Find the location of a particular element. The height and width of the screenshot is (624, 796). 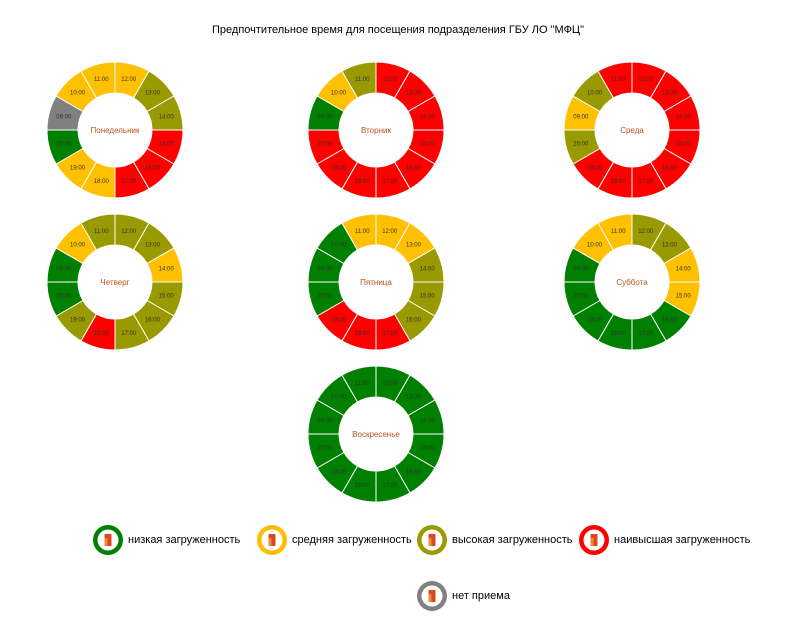

legend-label: нет приема is located at coordinates (481, 596).